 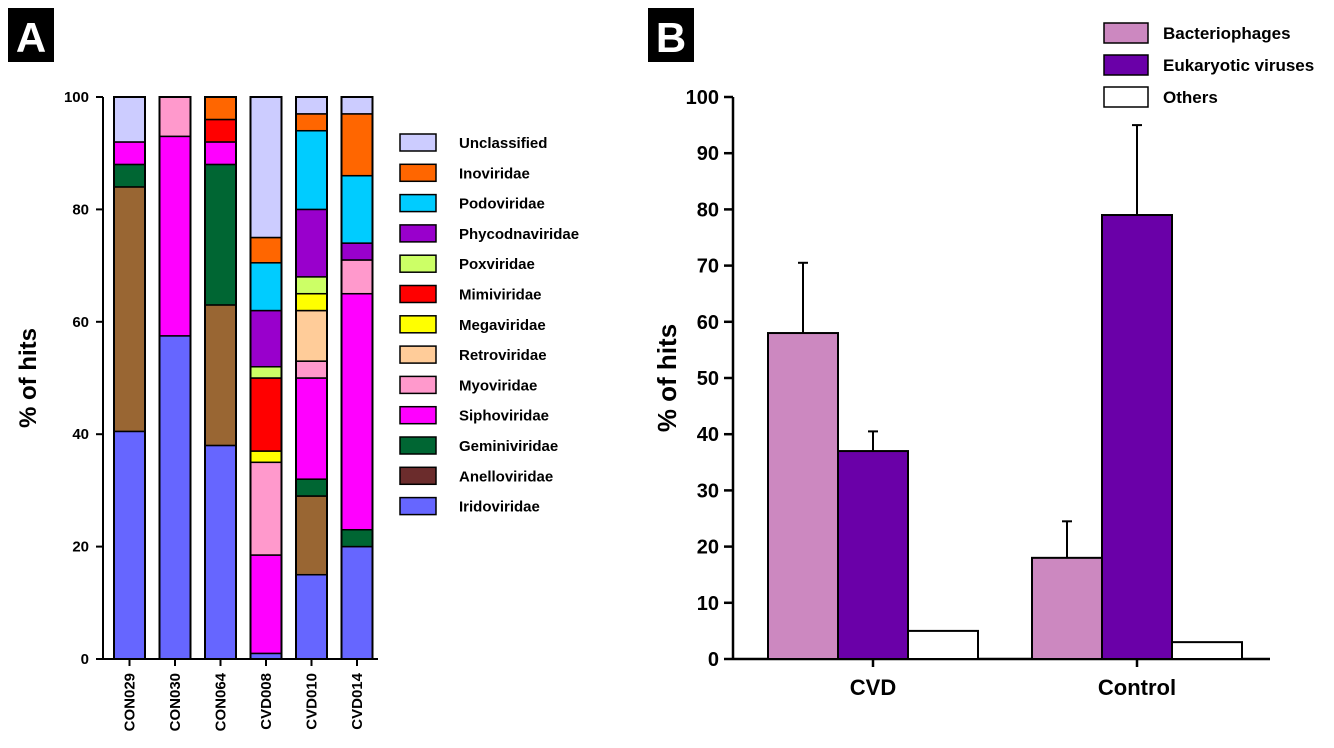 What do you see at coordinates (500, 295) in the screenshot?
I see `panel-a-legend-label: Mimiviridae` at bounding box center [500, 295].